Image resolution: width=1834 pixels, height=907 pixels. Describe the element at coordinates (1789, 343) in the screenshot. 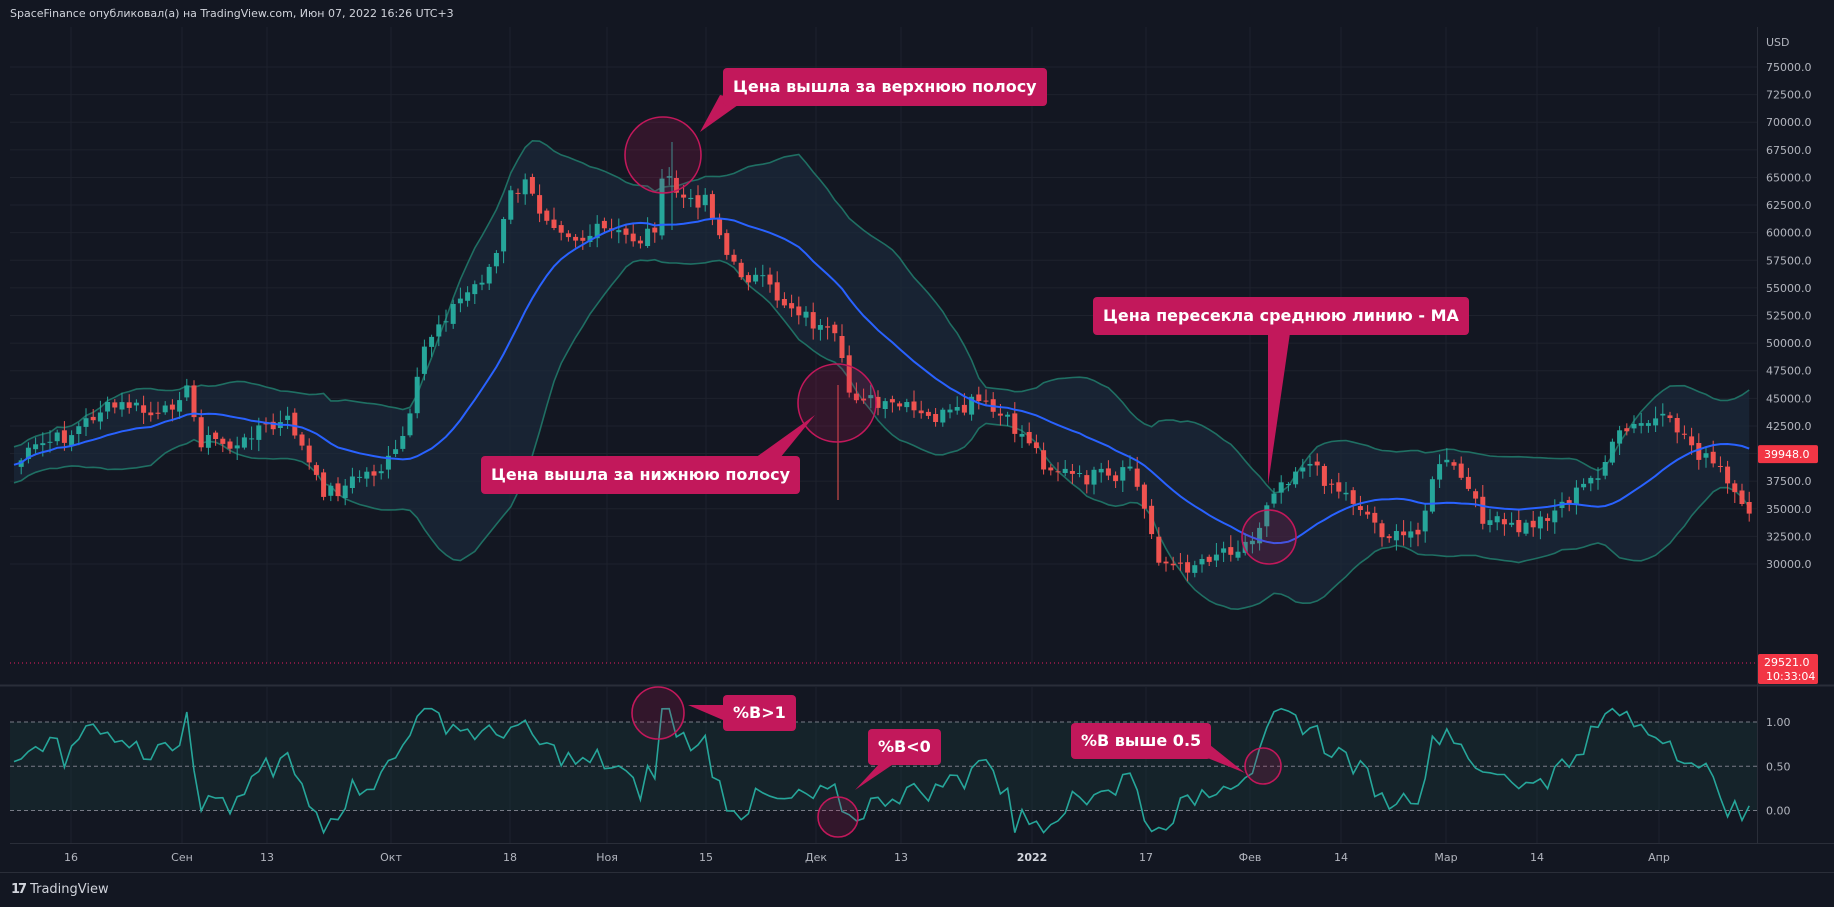

I see `price-tick-label: 50000.0` at that location.